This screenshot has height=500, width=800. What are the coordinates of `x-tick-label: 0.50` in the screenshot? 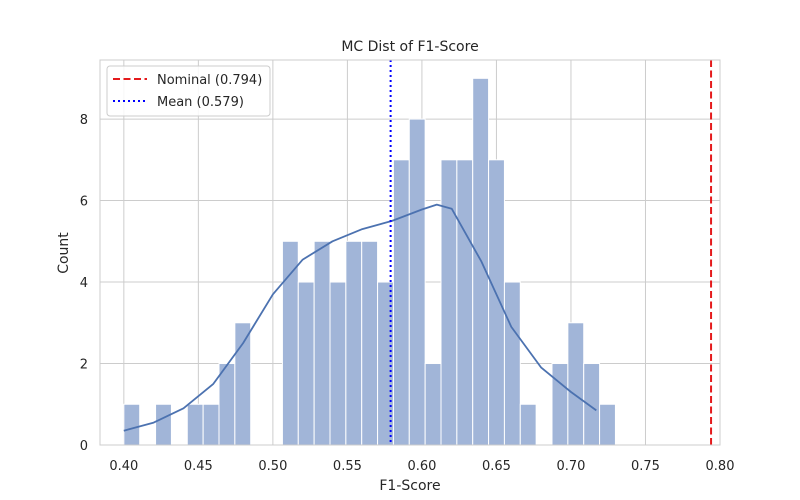 It's located at (272, 466).